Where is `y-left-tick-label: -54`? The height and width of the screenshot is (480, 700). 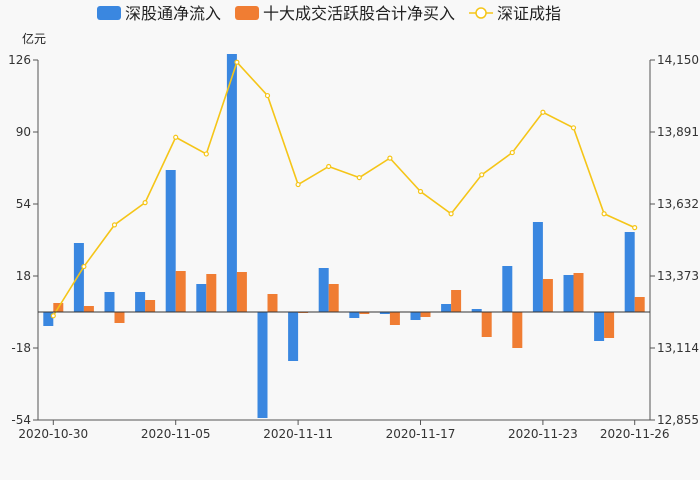 y-left-tick-label: -54 is located at coordinates (21, 420).